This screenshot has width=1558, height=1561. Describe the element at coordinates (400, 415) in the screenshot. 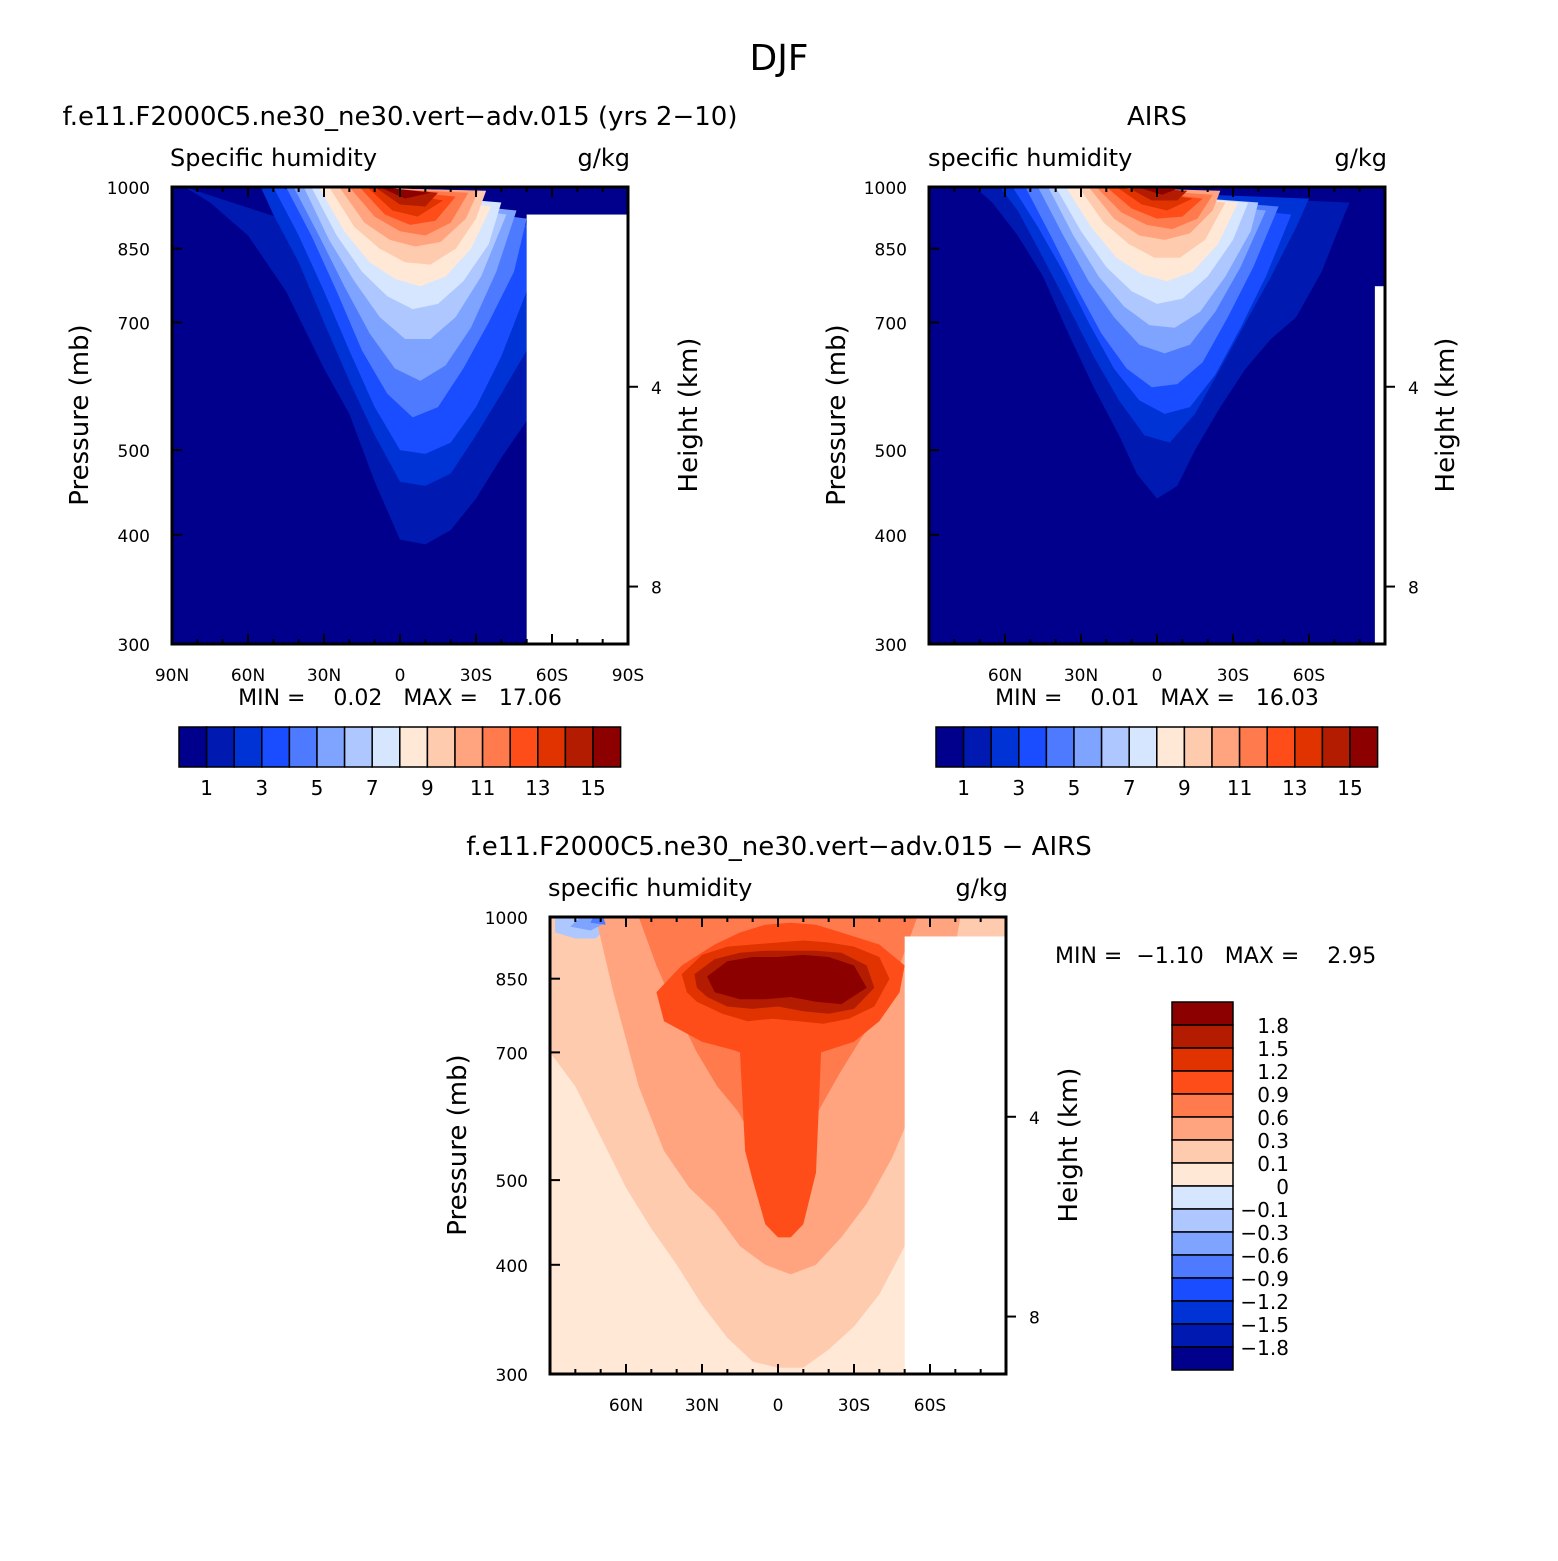

I see `panel-model-plot` at that location.